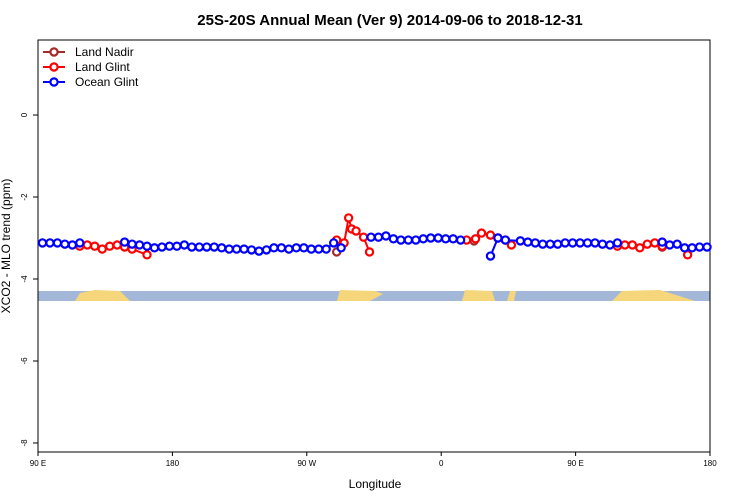  What do you see at coordinates (6, 246) in the screenshot?
I see `y-axis-label: XCO2 - MLO trend (ppm)` at bounding box center [6, 246].